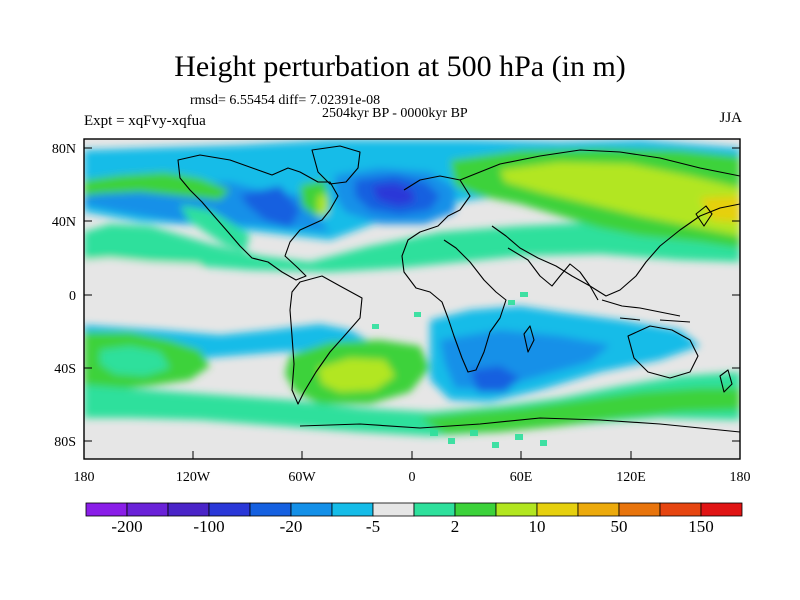  What do you see at coordinates (631, 477) in the screenshot?
I see `lon-label-120e: 120E` at bounding box center [631, 477].